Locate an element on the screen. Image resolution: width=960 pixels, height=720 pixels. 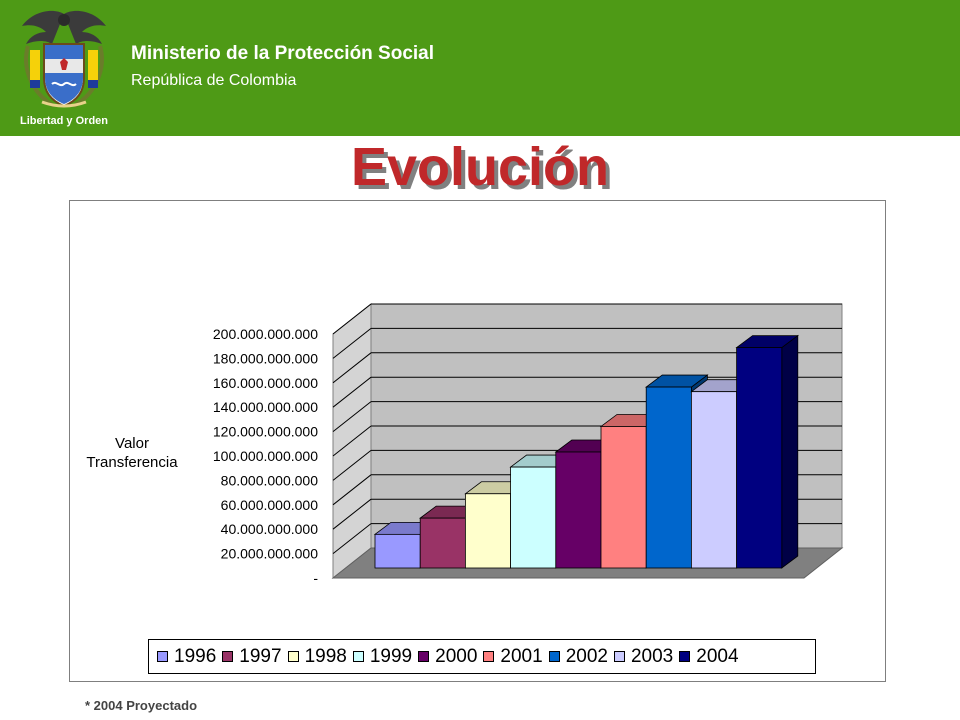
y-tick-label: 140.000.000.000 is located at coordinates (265, 407).